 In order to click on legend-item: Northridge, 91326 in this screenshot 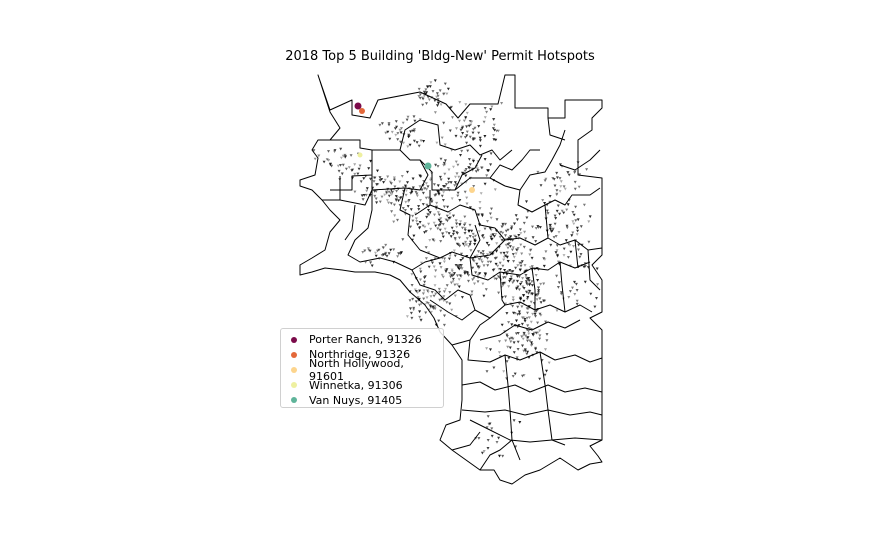, I will do `click(362, 354)`.